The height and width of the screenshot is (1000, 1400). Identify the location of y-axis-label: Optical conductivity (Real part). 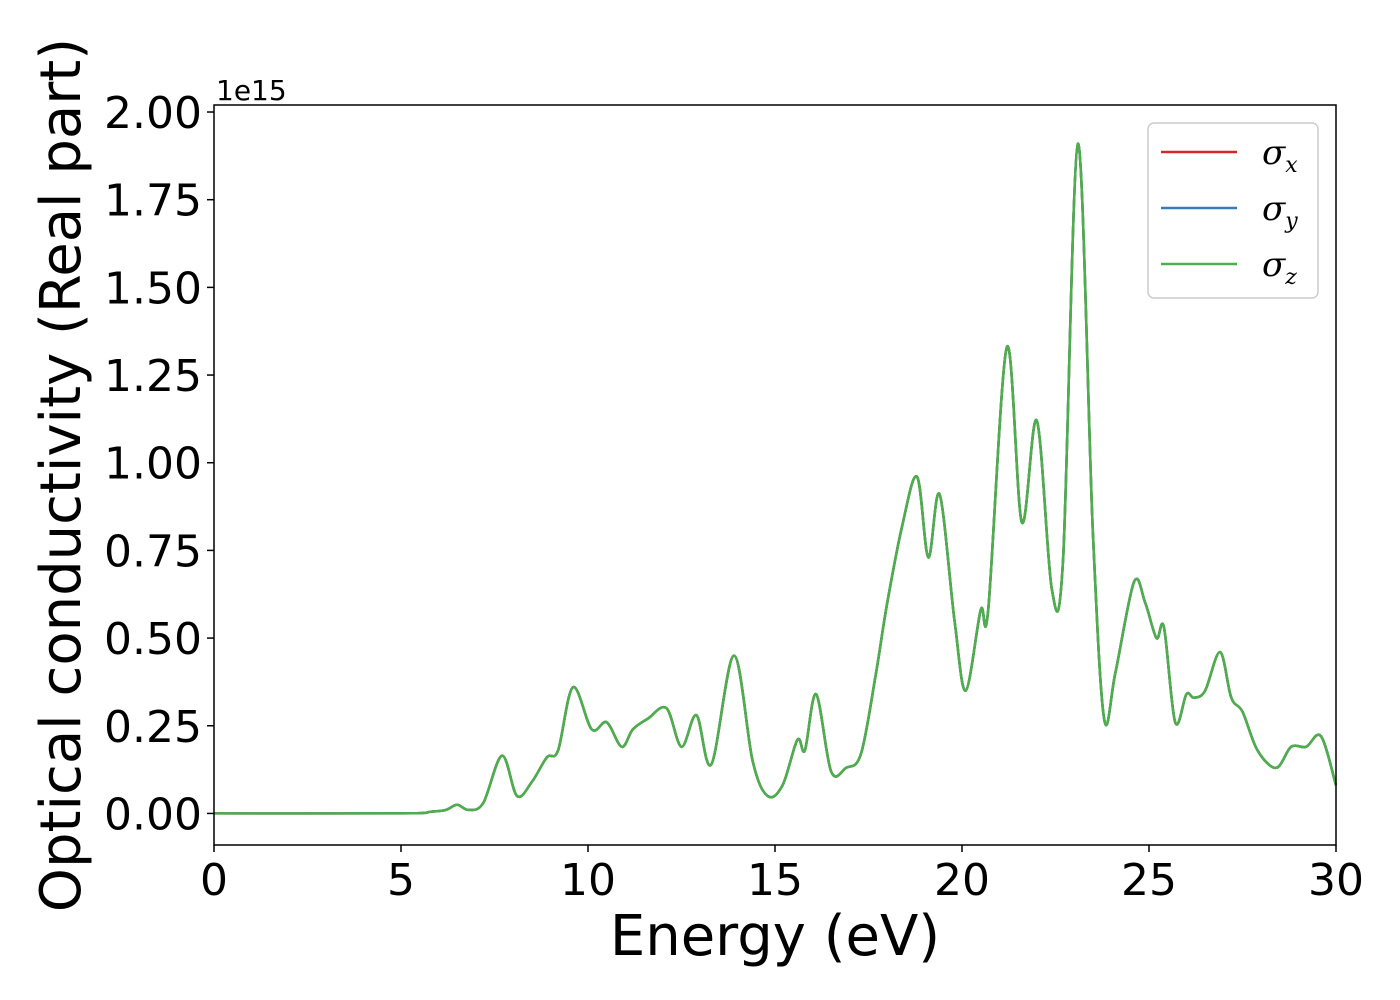
(61, 475).